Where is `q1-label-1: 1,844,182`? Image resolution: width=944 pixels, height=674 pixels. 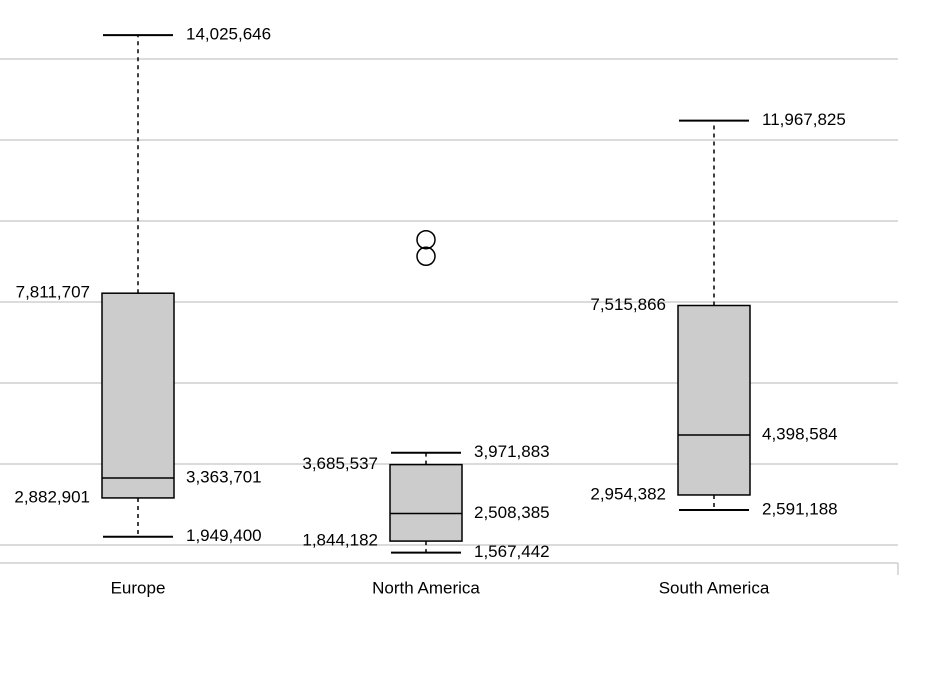
q1-label-1: 1,844,182 is located at coordinates (340, 540).